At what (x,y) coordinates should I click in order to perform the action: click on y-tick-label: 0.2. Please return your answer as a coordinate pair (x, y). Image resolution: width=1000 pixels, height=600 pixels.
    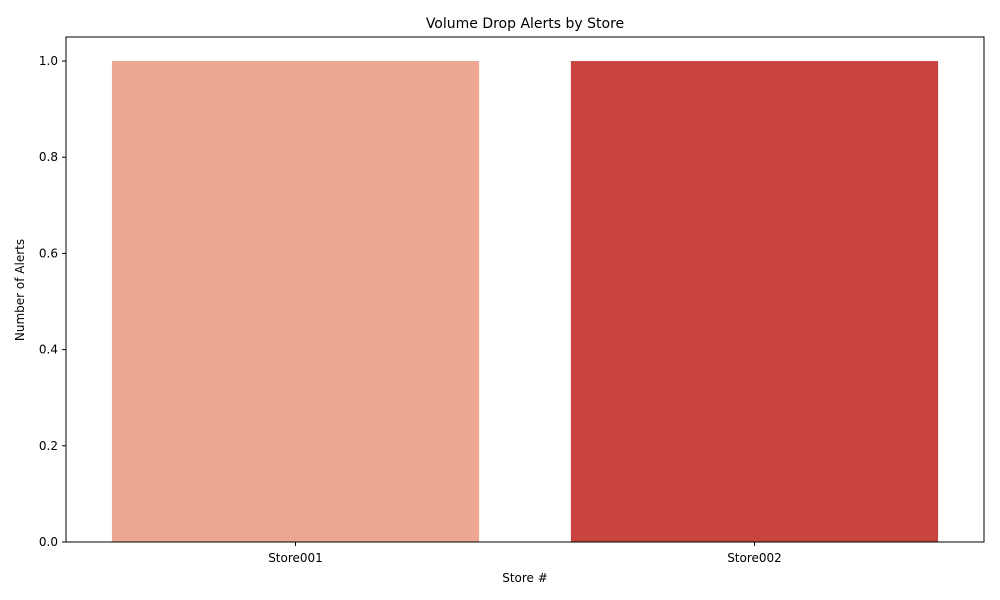
    Looking at the image, I should click on (48, 446).